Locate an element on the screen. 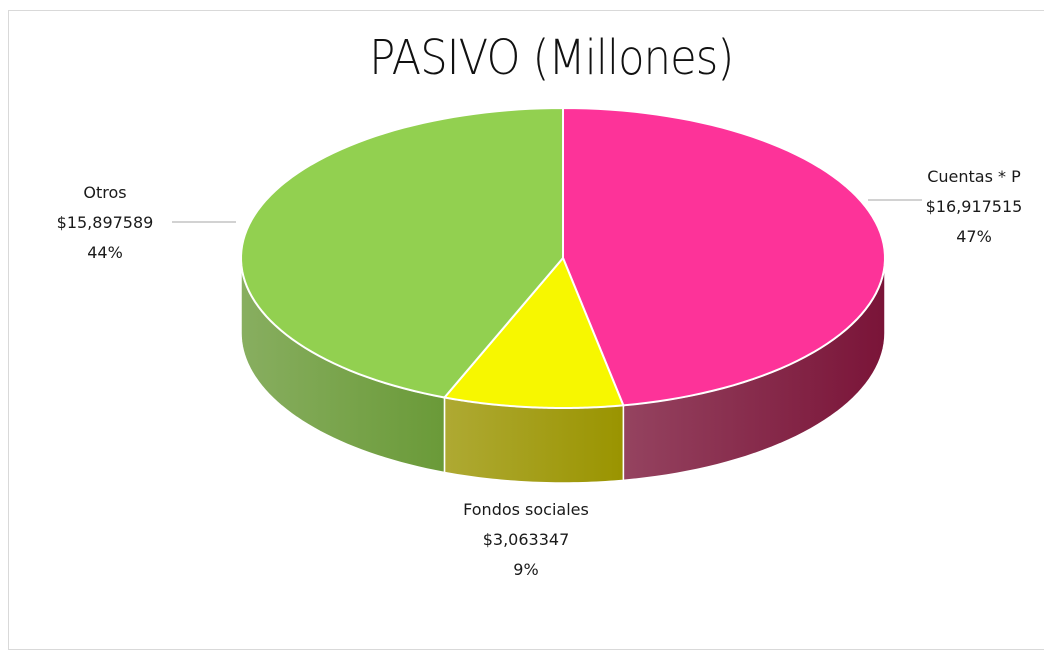 This screenshot has width=1044, height=650. data-label-cuentas-value: $16,917515 is located at coordinates (974, 206).